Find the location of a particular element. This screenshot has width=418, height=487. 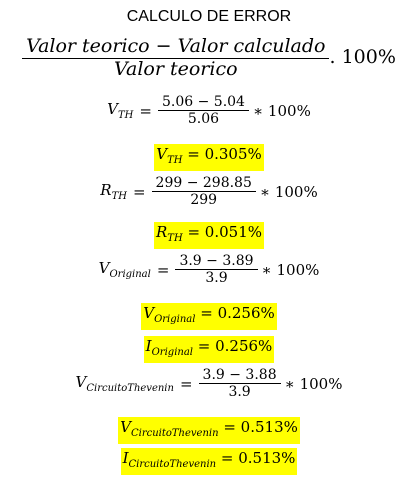

rth-label: RTH is located at coordinates (113, 192).